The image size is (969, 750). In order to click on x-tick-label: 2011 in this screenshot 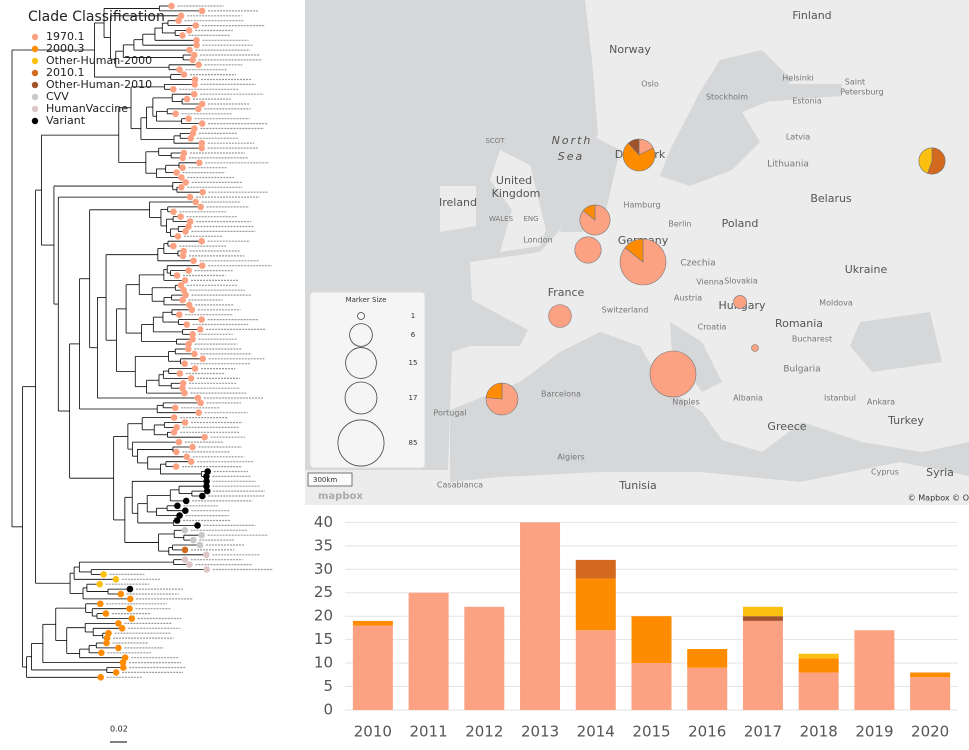, I will do `click(428, 732)`.